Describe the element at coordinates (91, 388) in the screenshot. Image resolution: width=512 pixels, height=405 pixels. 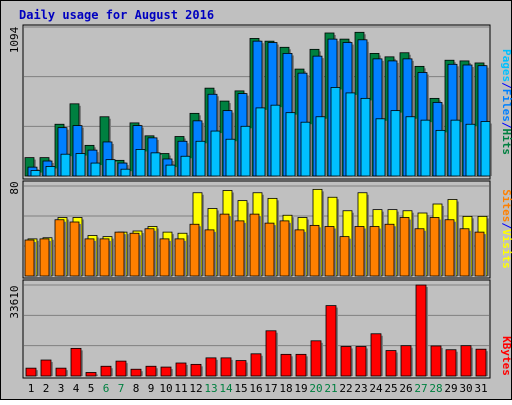
I see `x-label-day-5: 5` at that location.